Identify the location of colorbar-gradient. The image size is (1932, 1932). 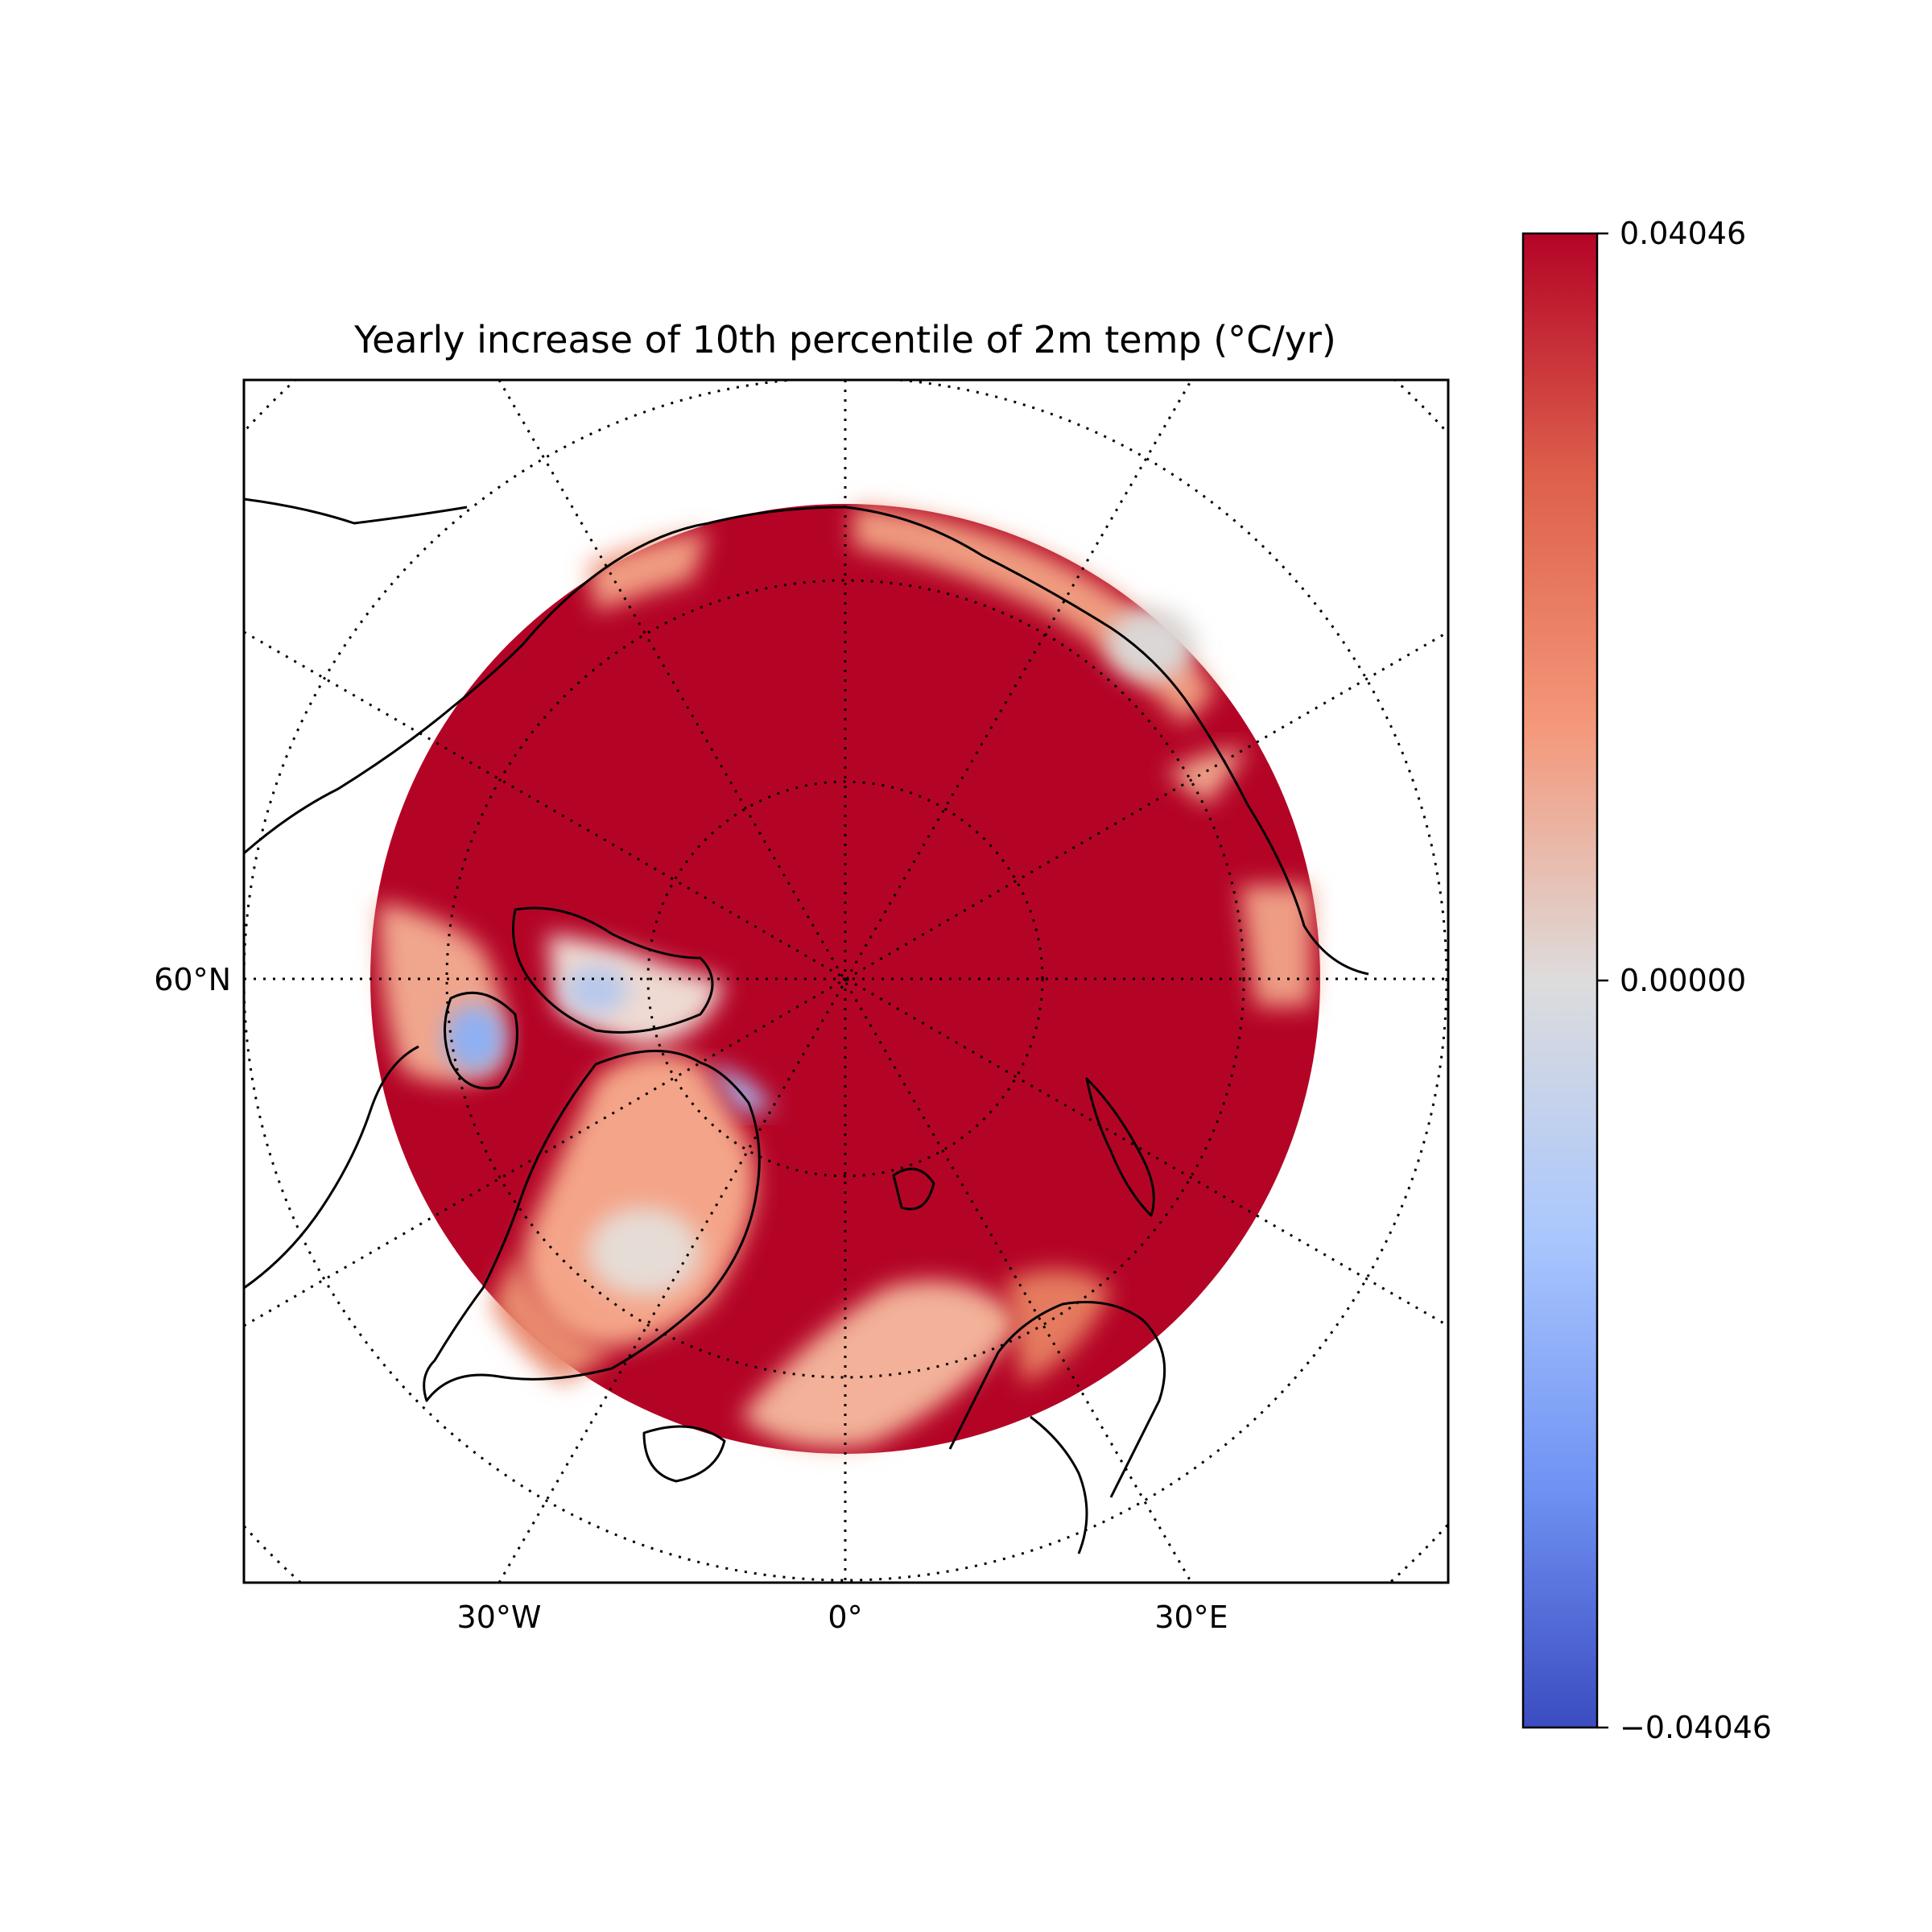
(1560, 980).